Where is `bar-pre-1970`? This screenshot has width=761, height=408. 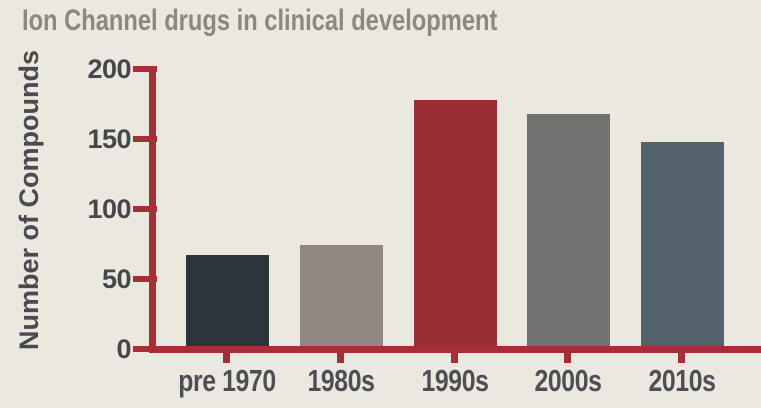
bar-pre-1970 is located at coordinates (227, 300).